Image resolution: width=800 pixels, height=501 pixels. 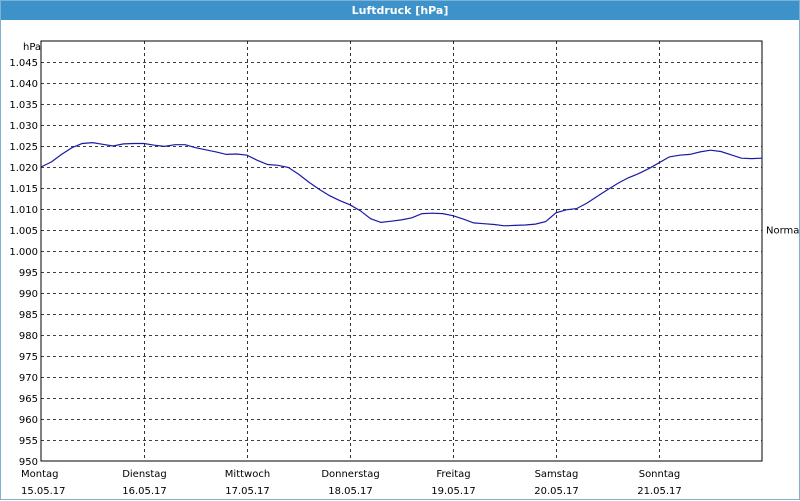 I want to click on x-tick-day-label: Samstag, so click(x=557, y=474).